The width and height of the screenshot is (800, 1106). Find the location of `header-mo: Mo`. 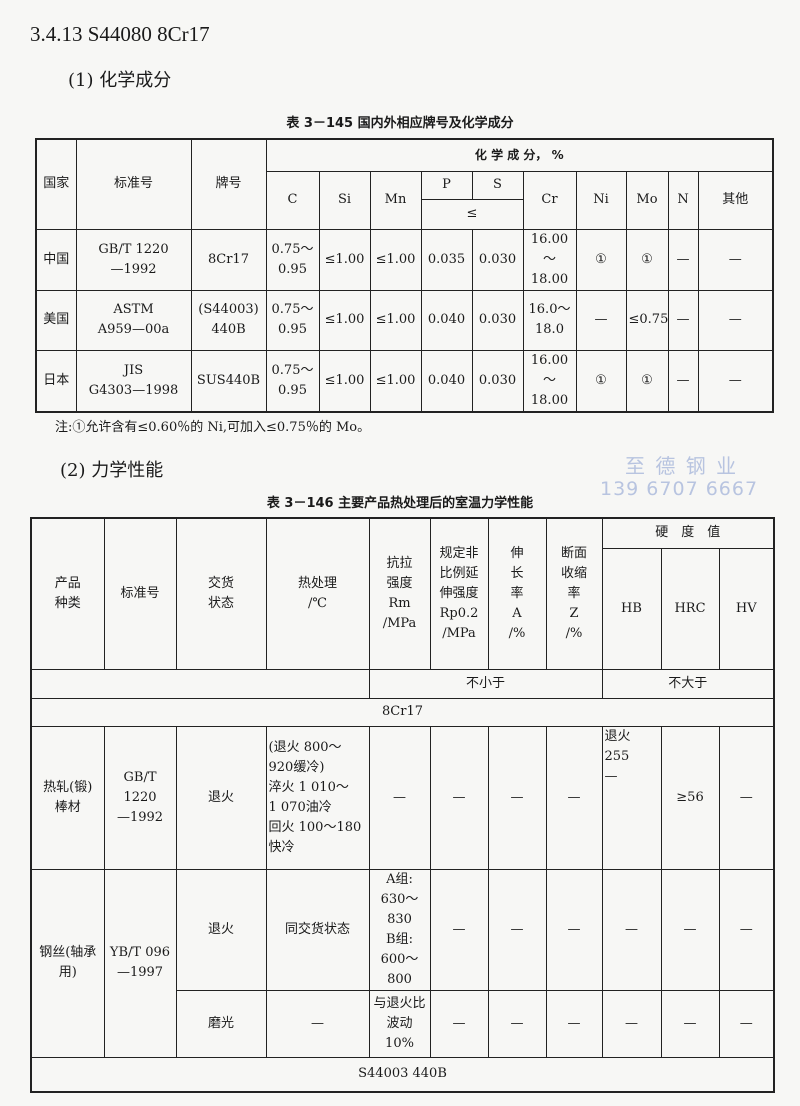

header-mo: Mo is located at coordinates (647, 200).